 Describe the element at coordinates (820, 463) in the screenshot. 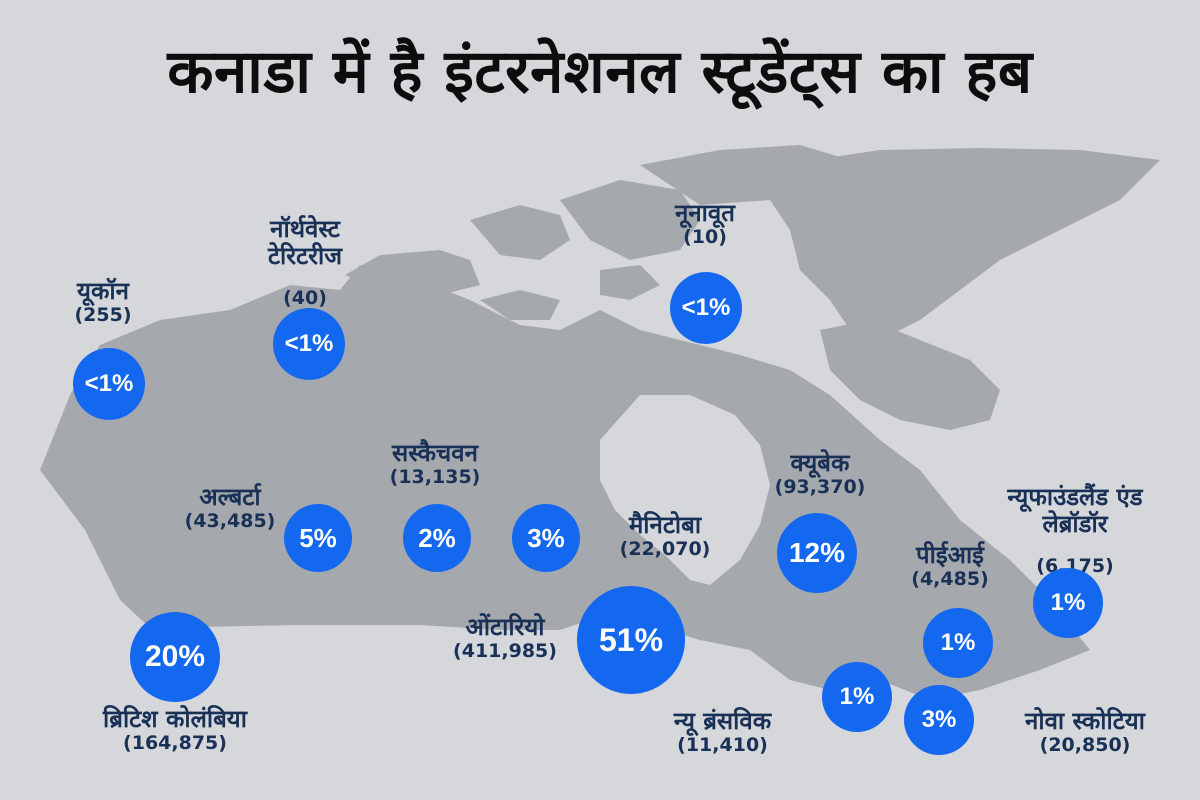

I see `province-name: क्यूबेक` at that location.